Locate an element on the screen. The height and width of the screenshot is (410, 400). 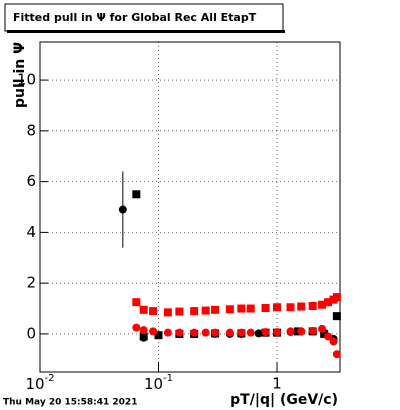
x-tick-label: 1 is located at coordinates (277, 384).